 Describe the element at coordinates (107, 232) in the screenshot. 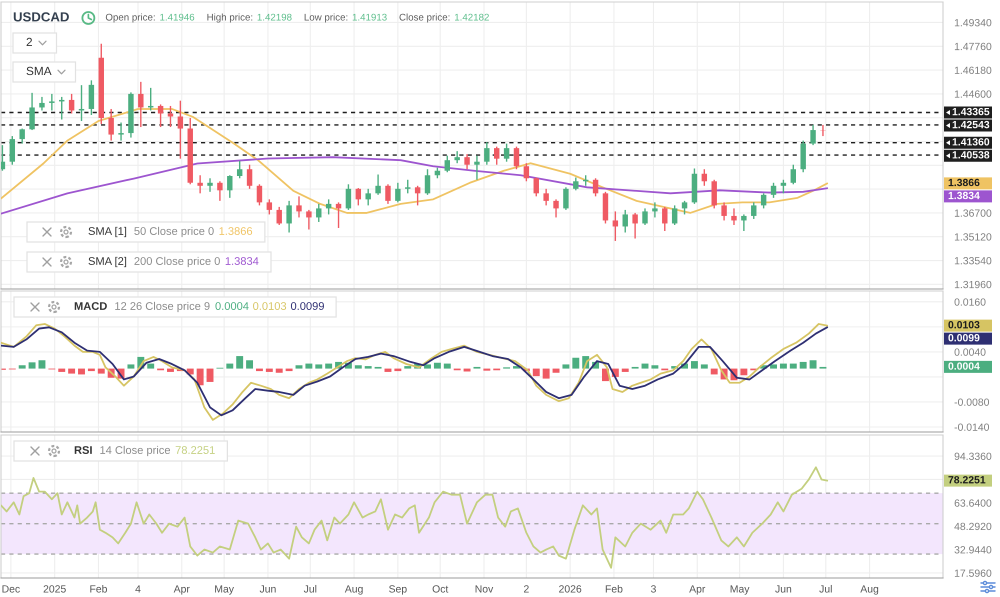

I see `annotation: SMA [1]` at that location.